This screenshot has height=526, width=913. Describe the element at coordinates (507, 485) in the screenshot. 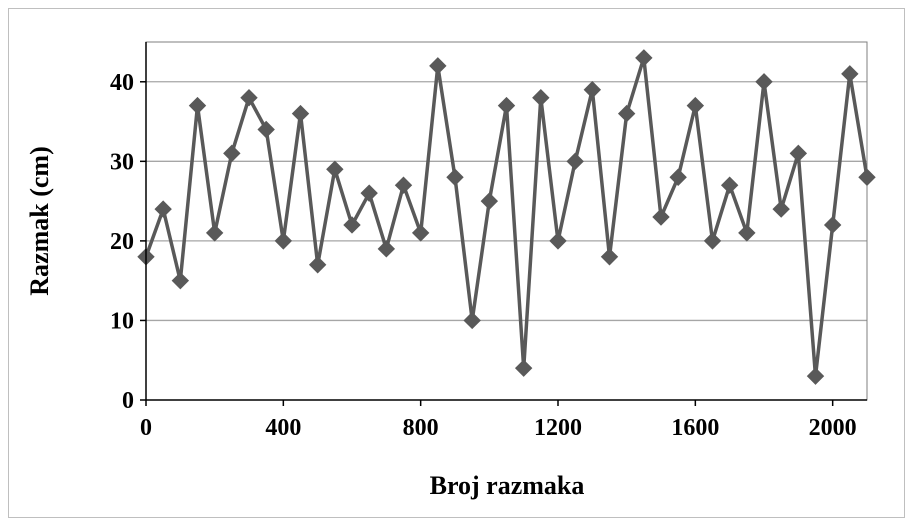

I see `x-axis-title: Broj razmaka` at that location.